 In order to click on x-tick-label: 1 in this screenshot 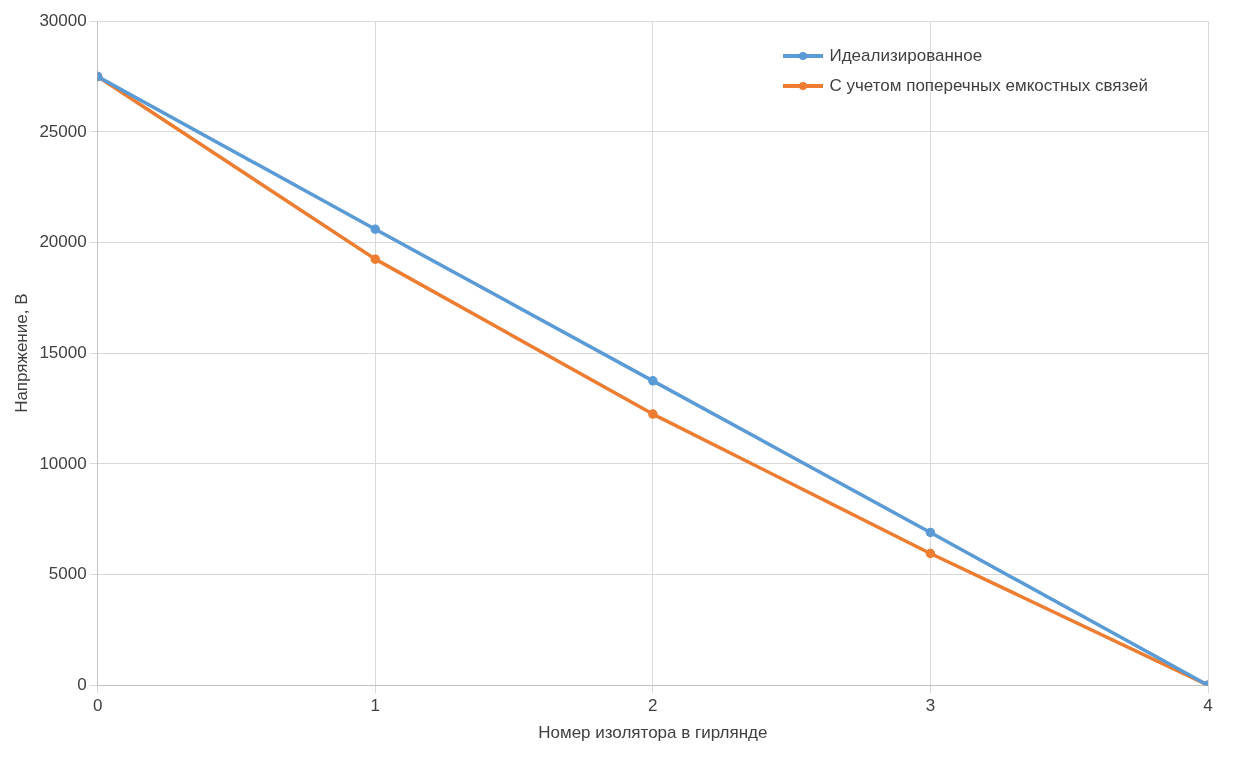, I will do `click(375, 706)`.